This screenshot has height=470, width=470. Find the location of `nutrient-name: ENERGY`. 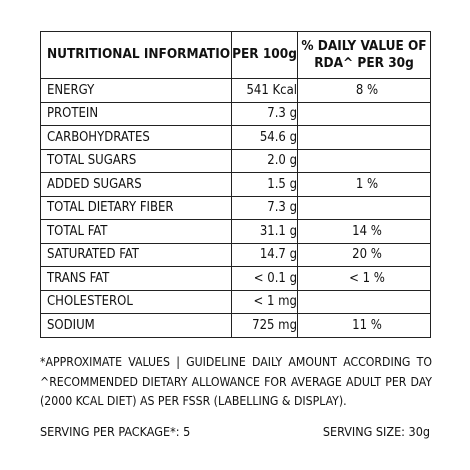

nutrient-name: ENERGY is located at coordinates (136, 90).